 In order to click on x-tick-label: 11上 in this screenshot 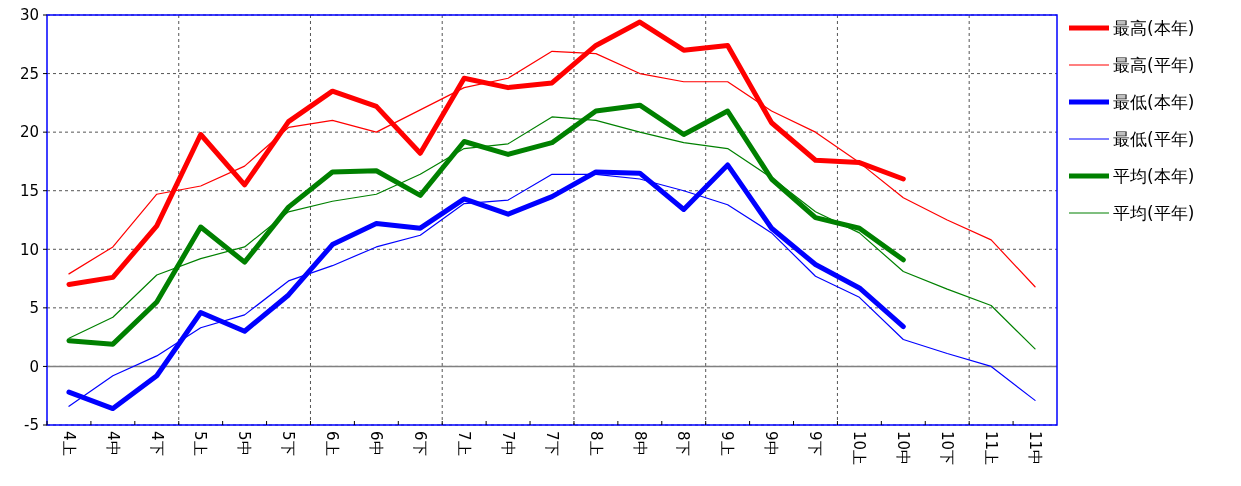, I will do `click(990, 448)`.